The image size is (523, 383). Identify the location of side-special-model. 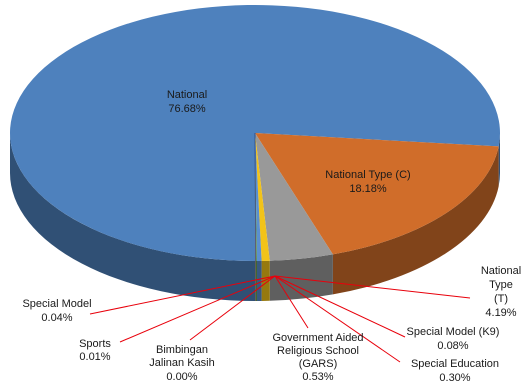
(255, 280).